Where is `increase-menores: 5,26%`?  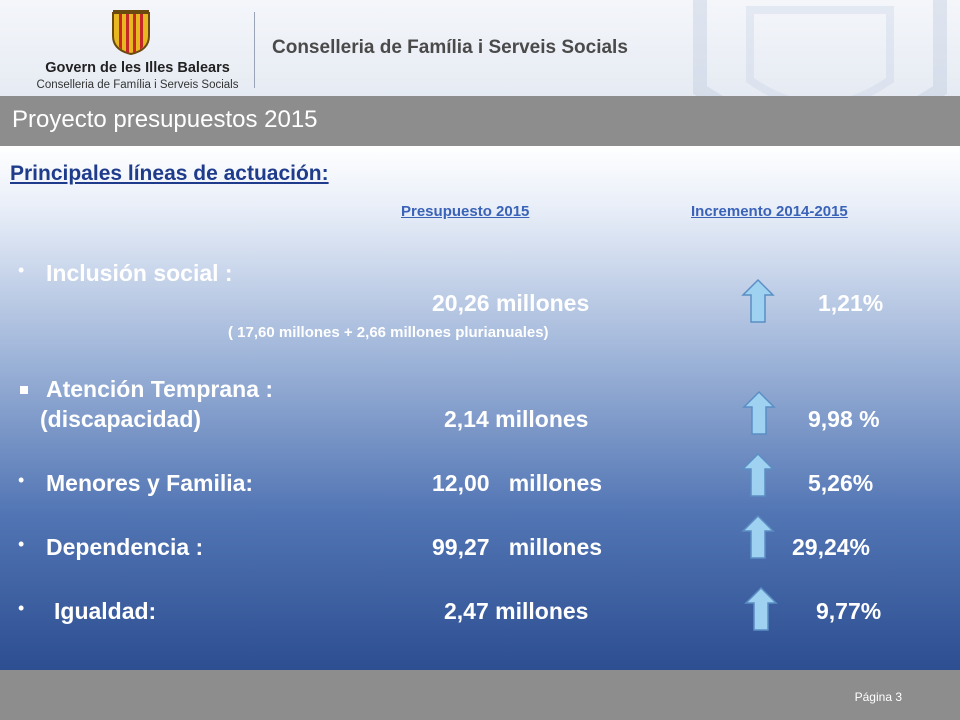 increase-menores: 5,26% is located at coordinates (841, 483).